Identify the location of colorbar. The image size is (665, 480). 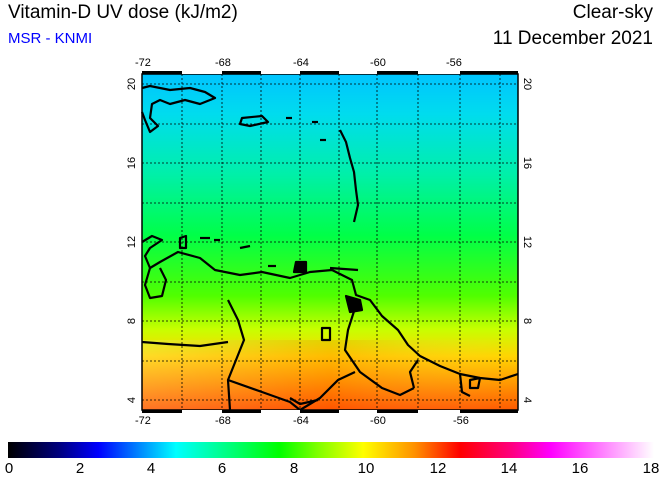
(331, 450).